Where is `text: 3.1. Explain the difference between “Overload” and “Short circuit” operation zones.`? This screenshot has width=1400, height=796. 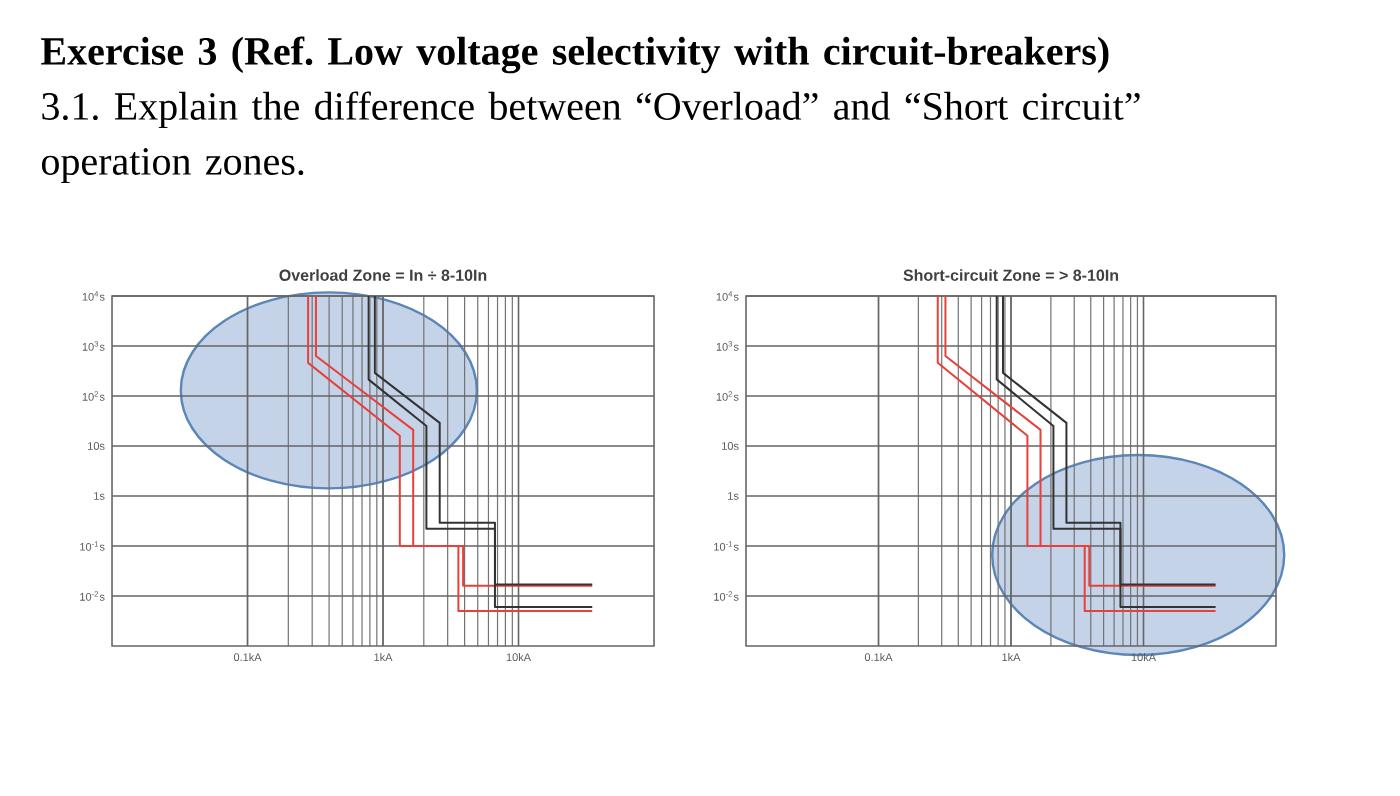 text: 3.1. Explain the difference between “Overload” and “Short circuit” operation zones. is located at coordinates (590, 137).